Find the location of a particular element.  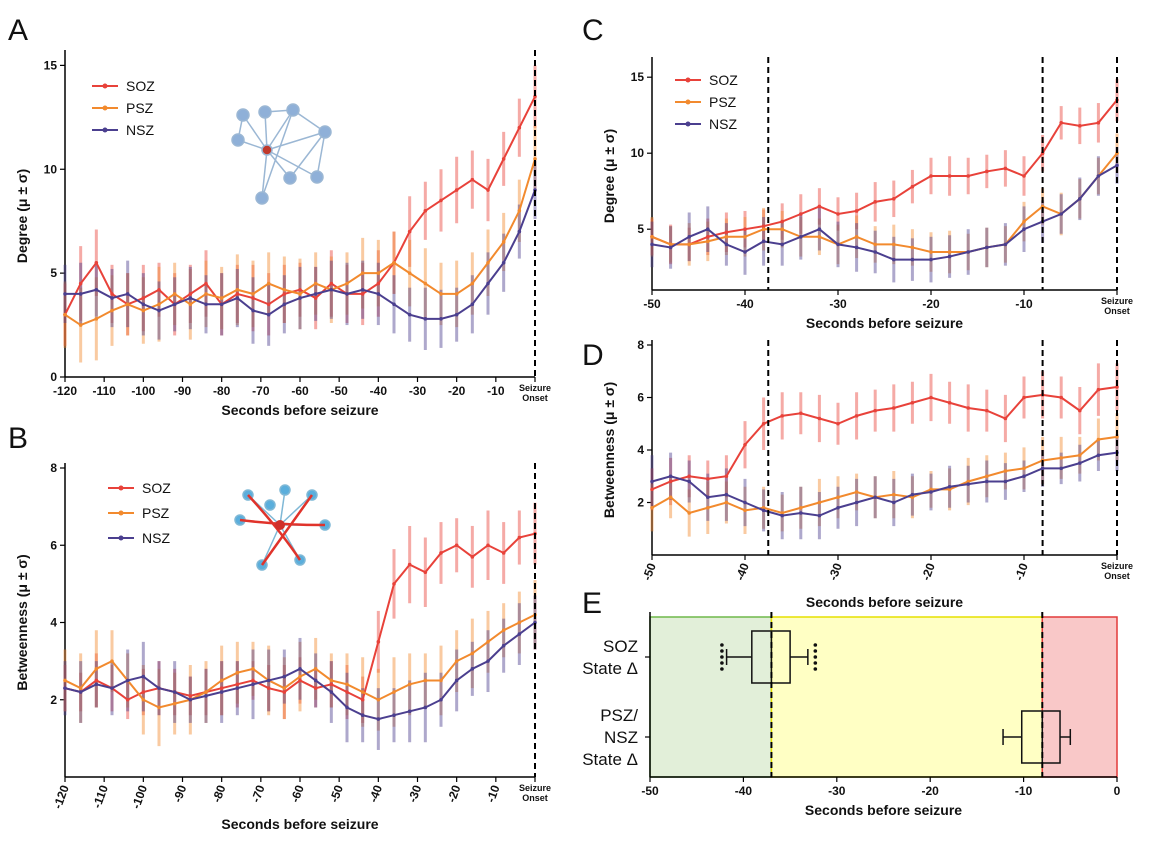

region is located at coordinates (1079, 697).